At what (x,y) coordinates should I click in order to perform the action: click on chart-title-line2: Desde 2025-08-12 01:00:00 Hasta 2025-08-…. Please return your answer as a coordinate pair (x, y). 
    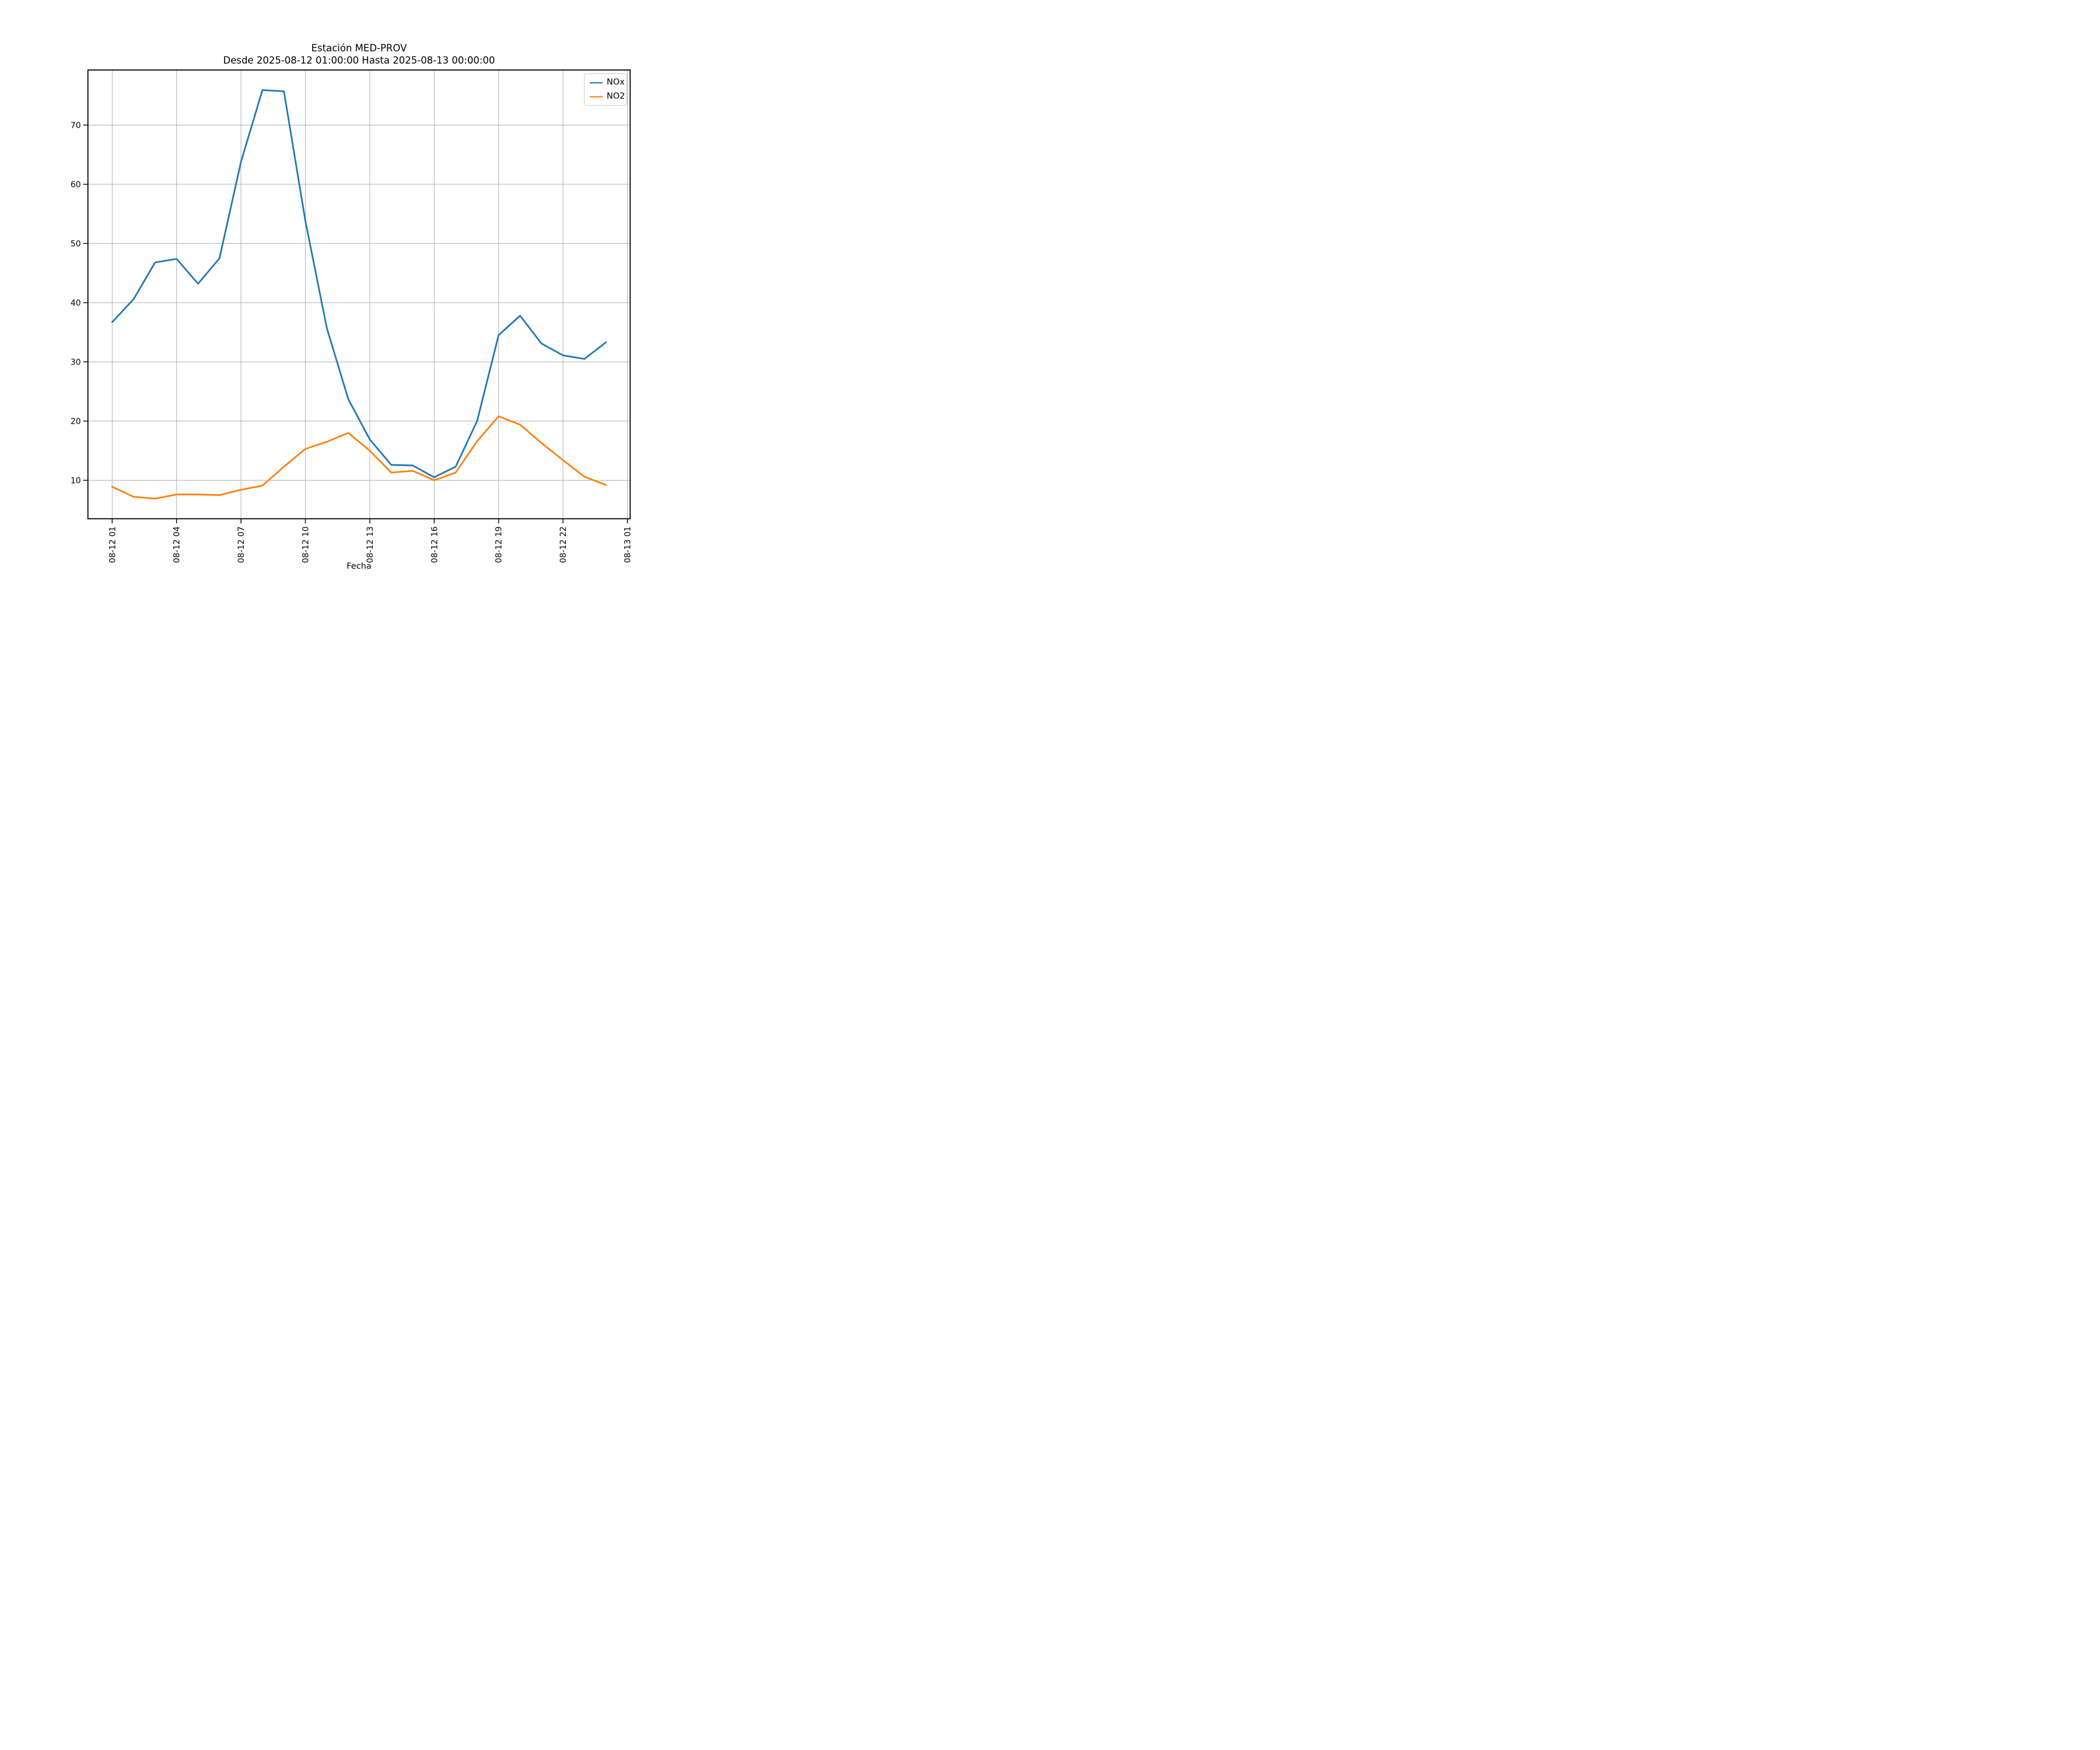
    Looking at the image, I should click on (359, 60).